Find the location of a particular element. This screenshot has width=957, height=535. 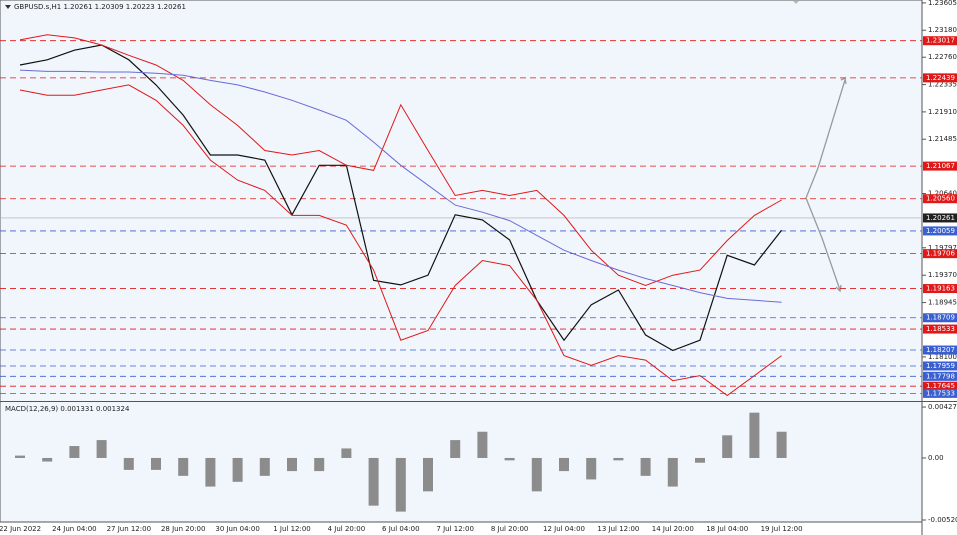

y-tick-label: 1.23180 is located at coordinates (942, 30).